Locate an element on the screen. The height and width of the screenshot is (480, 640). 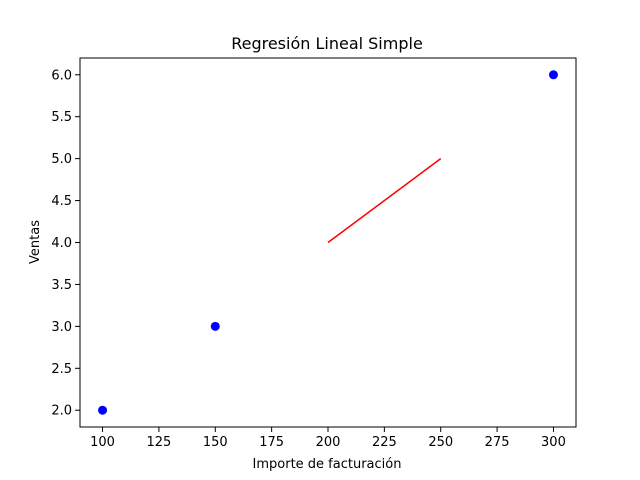
y-tick-label: 4.0 is located at coordinates (61, 243).